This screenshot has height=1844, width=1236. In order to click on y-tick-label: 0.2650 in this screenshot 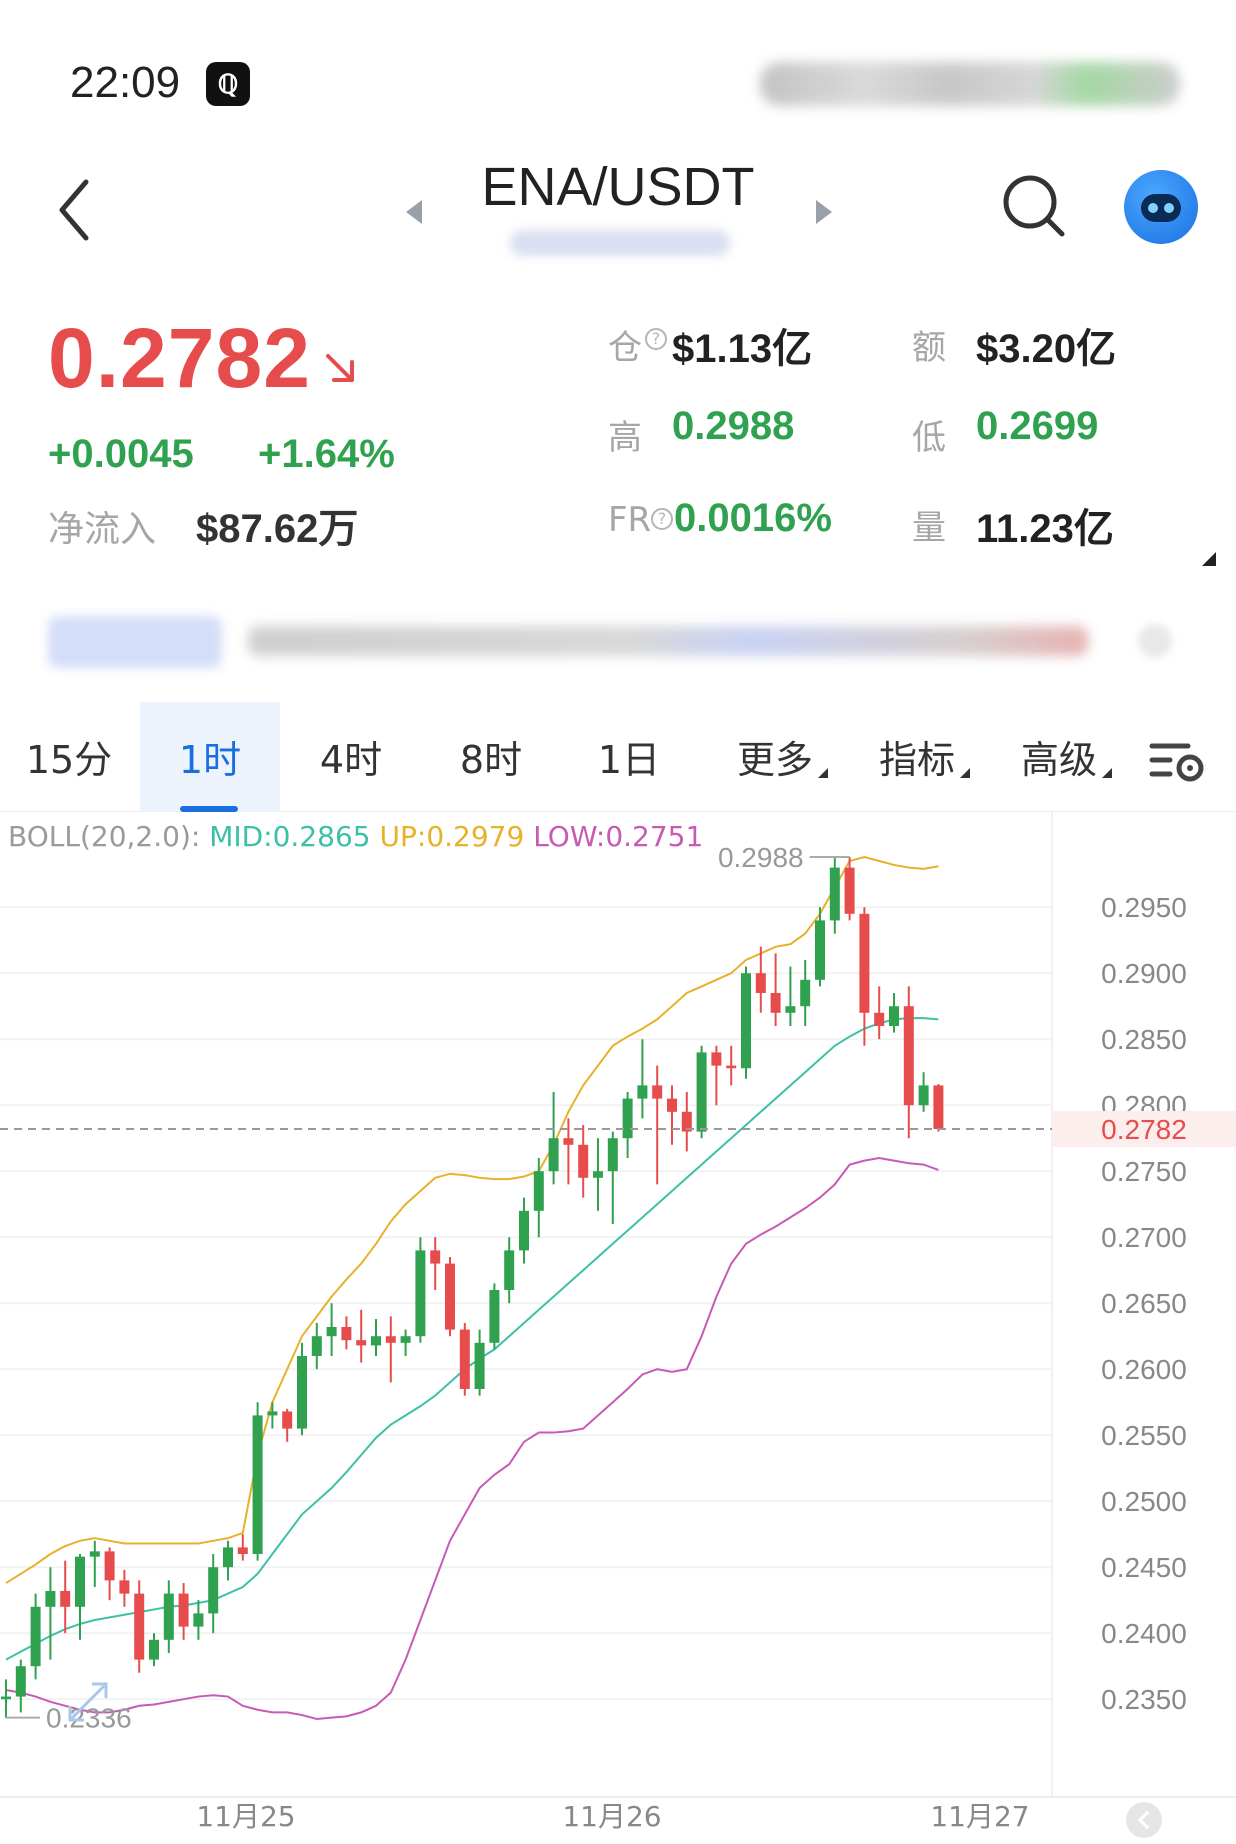, I will do `click(1144, 1303)`.